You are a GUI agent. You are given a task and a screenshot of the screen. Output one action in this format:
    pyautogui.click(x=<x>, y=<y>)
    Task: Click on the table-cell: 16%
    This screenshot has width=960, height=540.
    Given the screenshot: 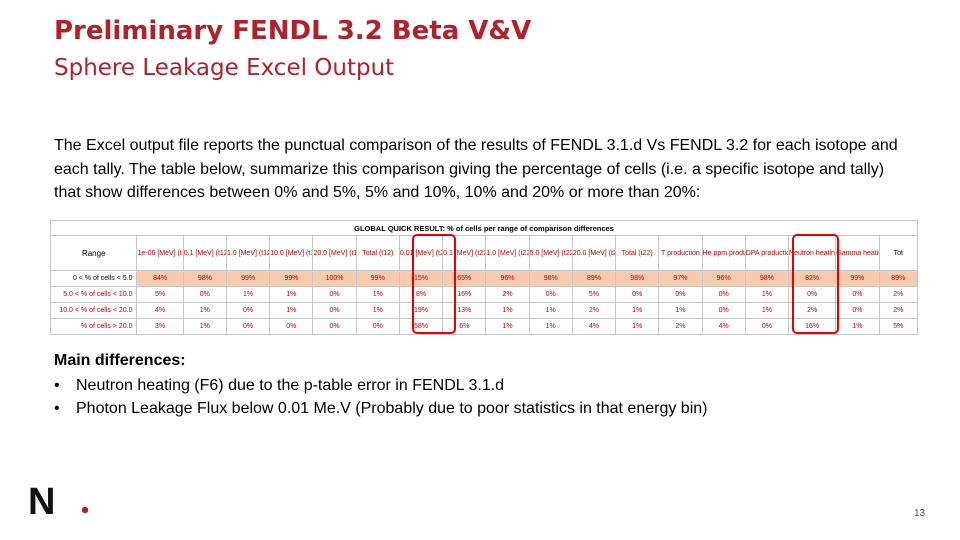 What is the action you would take?
    pyautogui.click(x=812, y=326)
    